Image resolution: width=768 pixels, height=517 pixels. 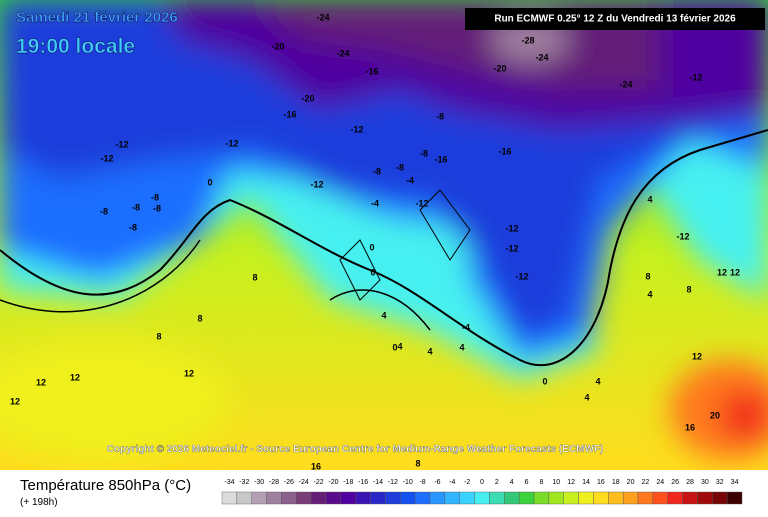 I want to click on scale-label: 10, so click(x=556, y=482).